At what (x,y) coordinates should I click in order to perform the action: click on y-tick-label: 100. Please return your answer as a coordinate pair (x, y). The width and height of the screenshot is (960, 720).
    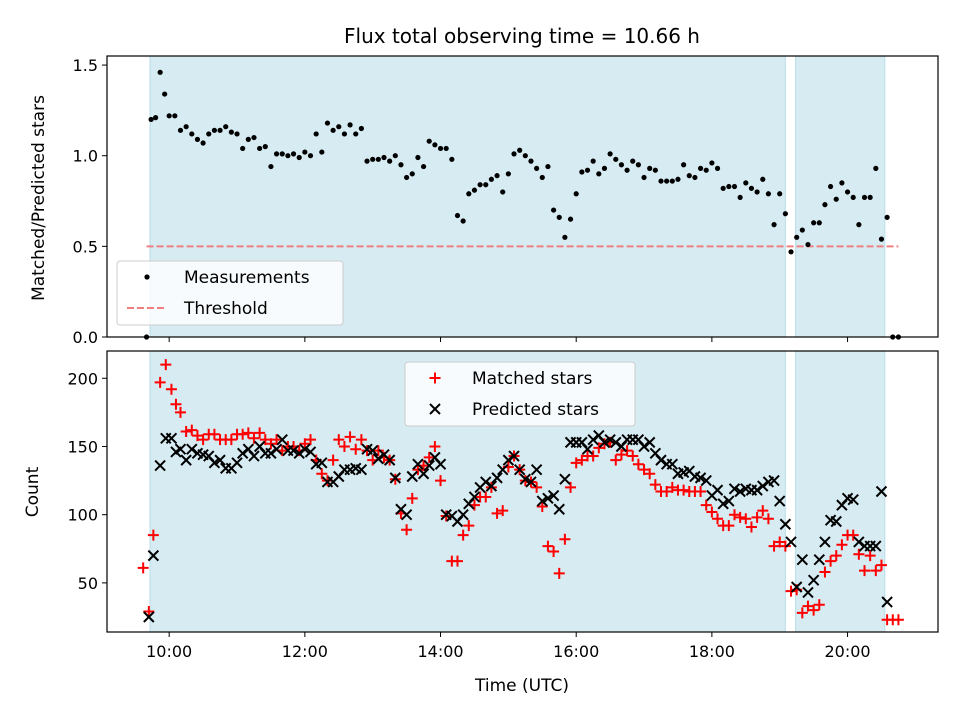
    Looking at the image, I should click on (82, 515).